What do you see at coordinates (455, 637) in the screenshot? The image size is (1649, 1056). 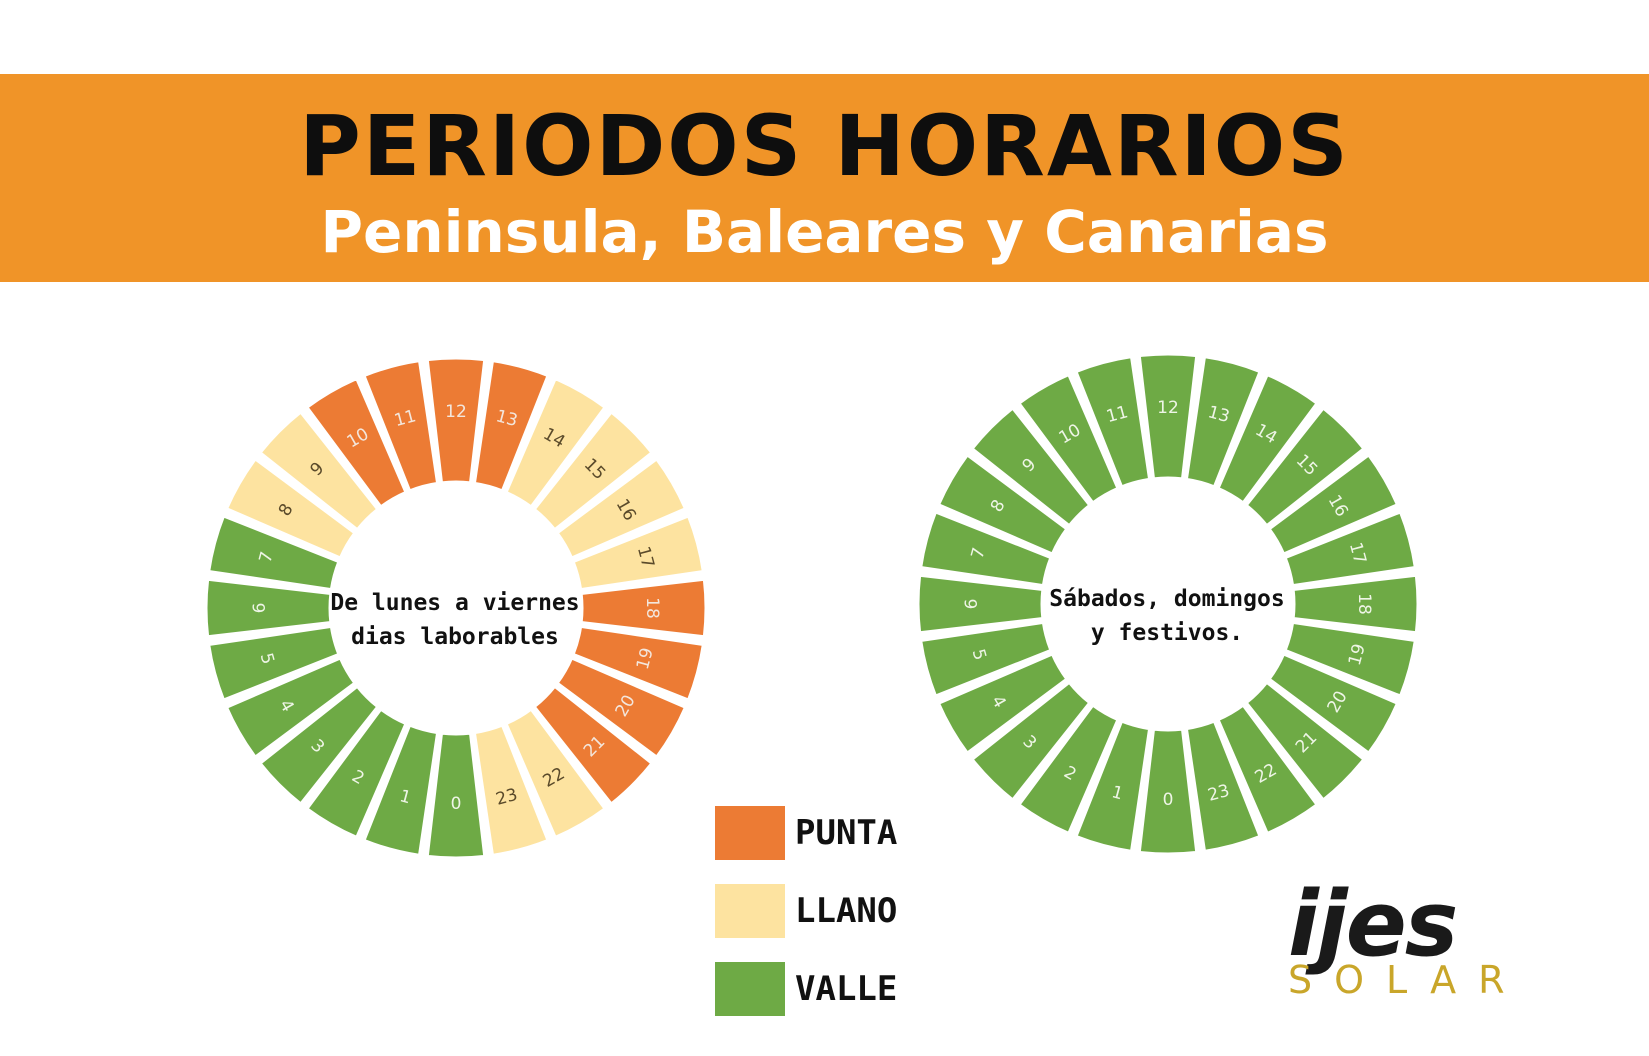 I see `weekday-center-line-2: dias laborables` at bounding box center [455, 637].